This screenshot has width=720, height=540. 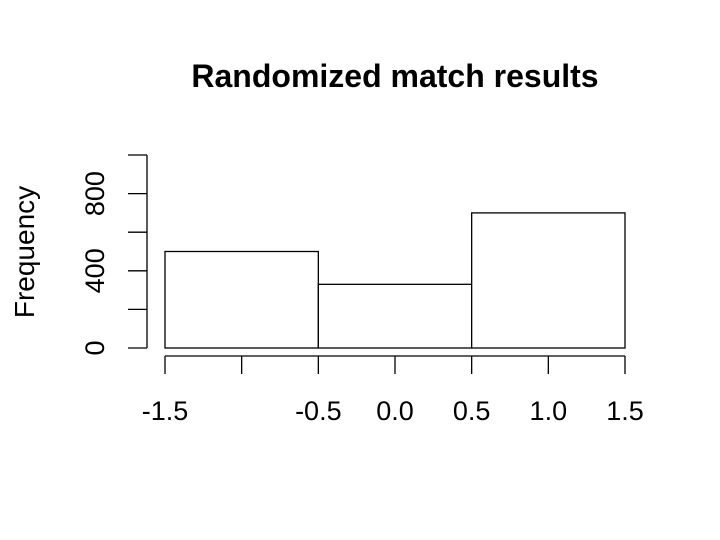 I want to click on x-tick-label: 1.5, so click(x=625, y=411).